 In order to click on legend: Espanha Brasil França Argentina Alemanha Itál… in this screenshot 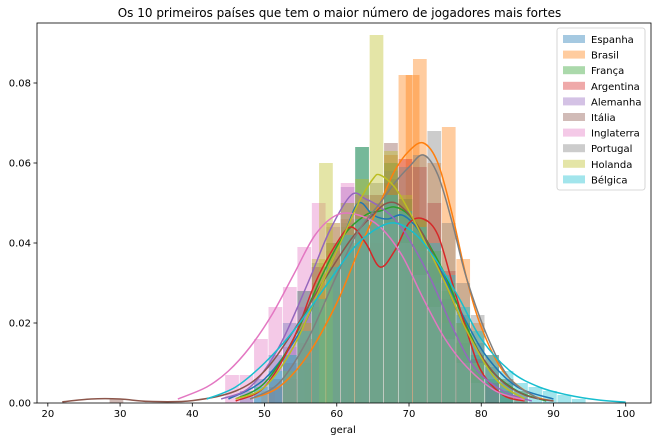, I will do `click(601, 109)`.